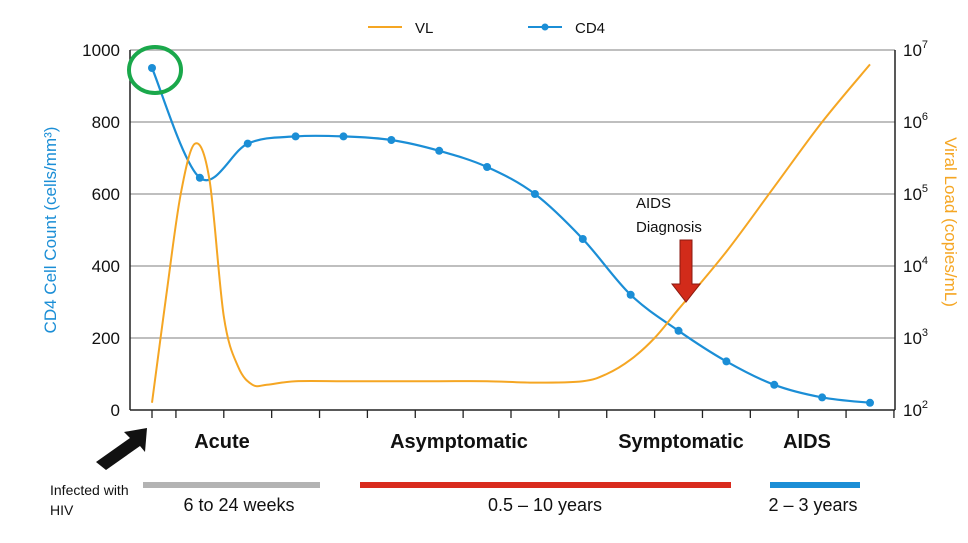 The image size is (968, 543). What do you see at coordinates (106, 338) in the screenshot?
I see `left-tick-label-200: 200` at bounding box center [106, 338].